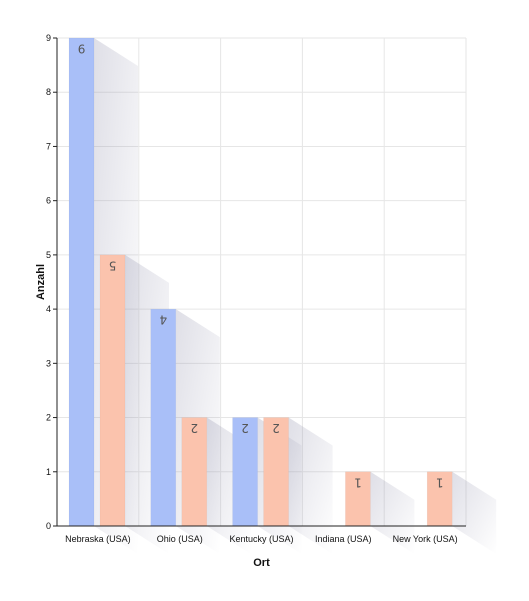  Describe the element at coordinates (48, 146) in the screenshot. I see `y-tick-label: 7` at that location.